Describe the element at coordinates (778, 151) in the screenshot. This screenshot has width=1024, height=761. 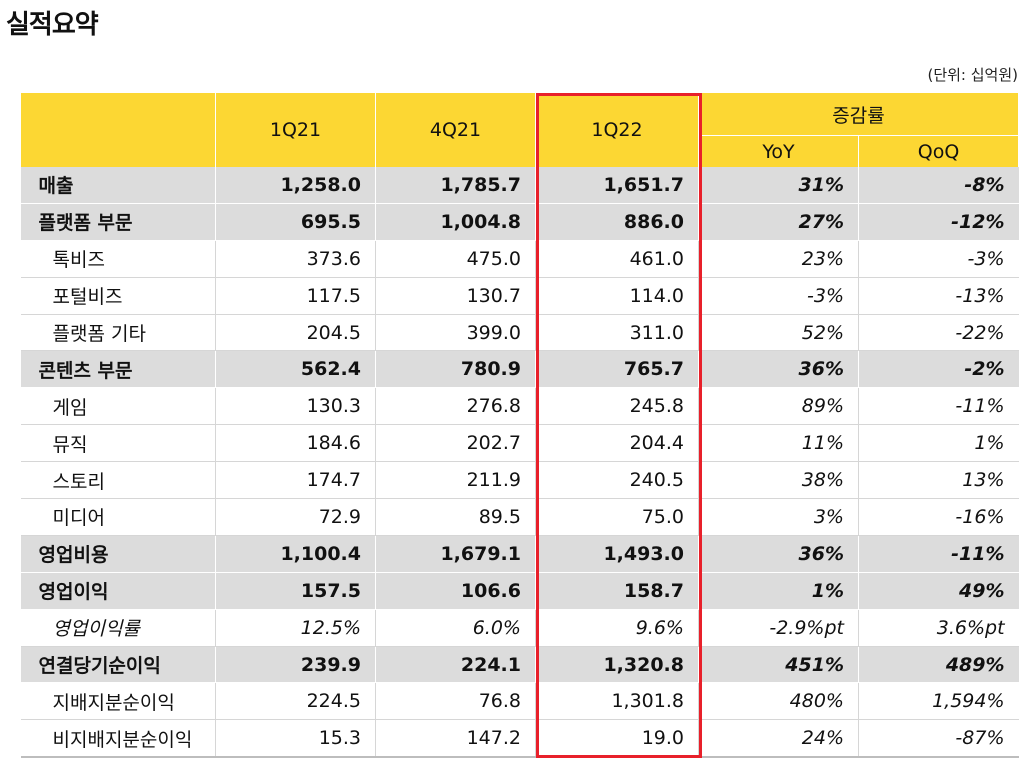
I see `header-yoy: YoY` at that location.